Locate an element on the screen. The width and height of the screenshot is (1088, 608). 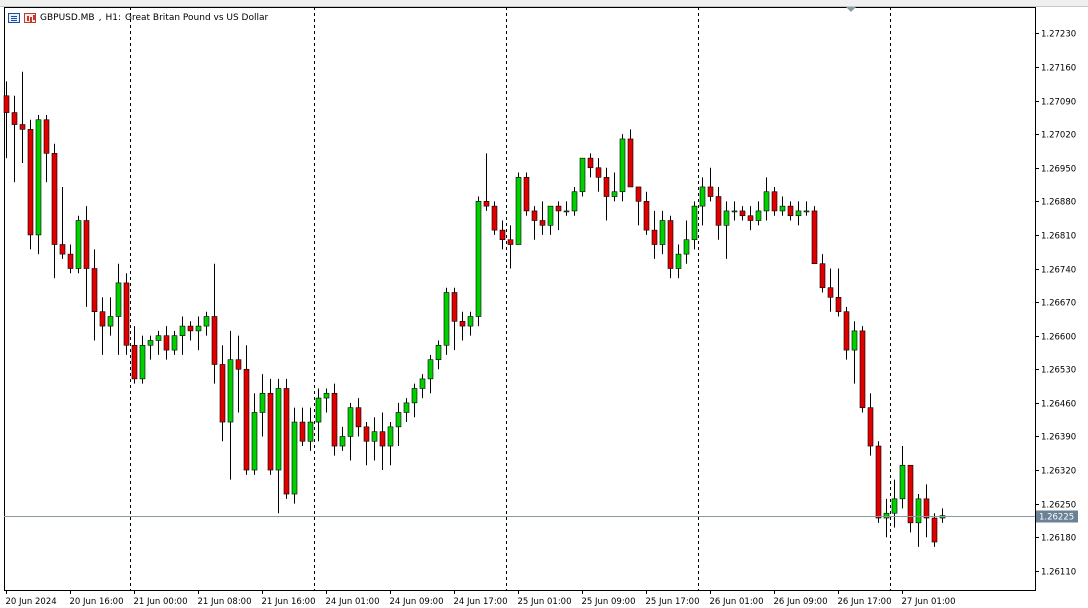
x-tick-label: 26 Jun 09:00 is located at coordinates (801, 602).